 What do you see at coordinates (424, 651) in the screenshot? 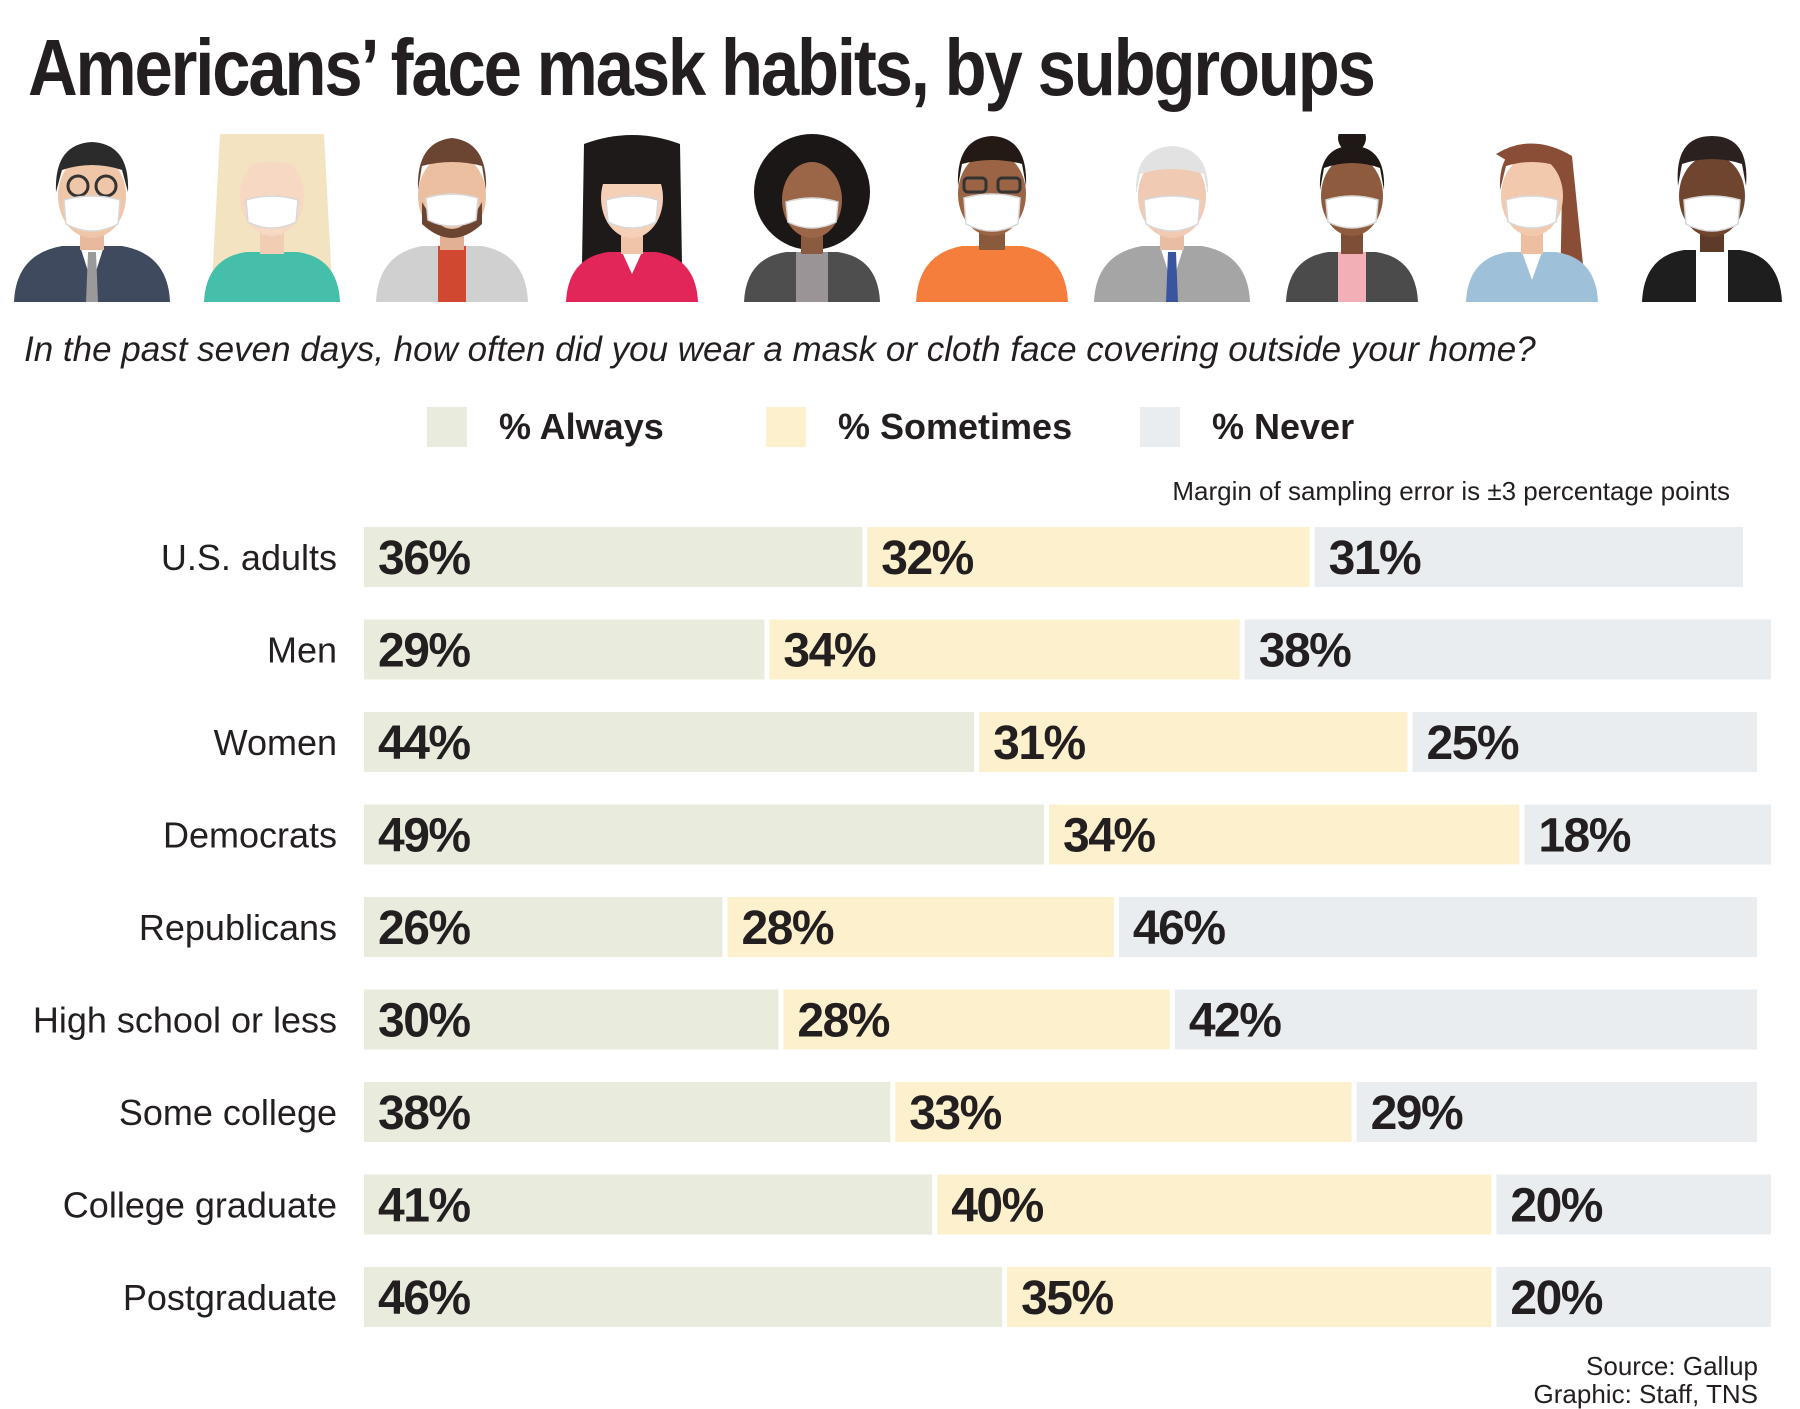
I see `value-label-always-men: 29%` at bounding box center [424, 651].